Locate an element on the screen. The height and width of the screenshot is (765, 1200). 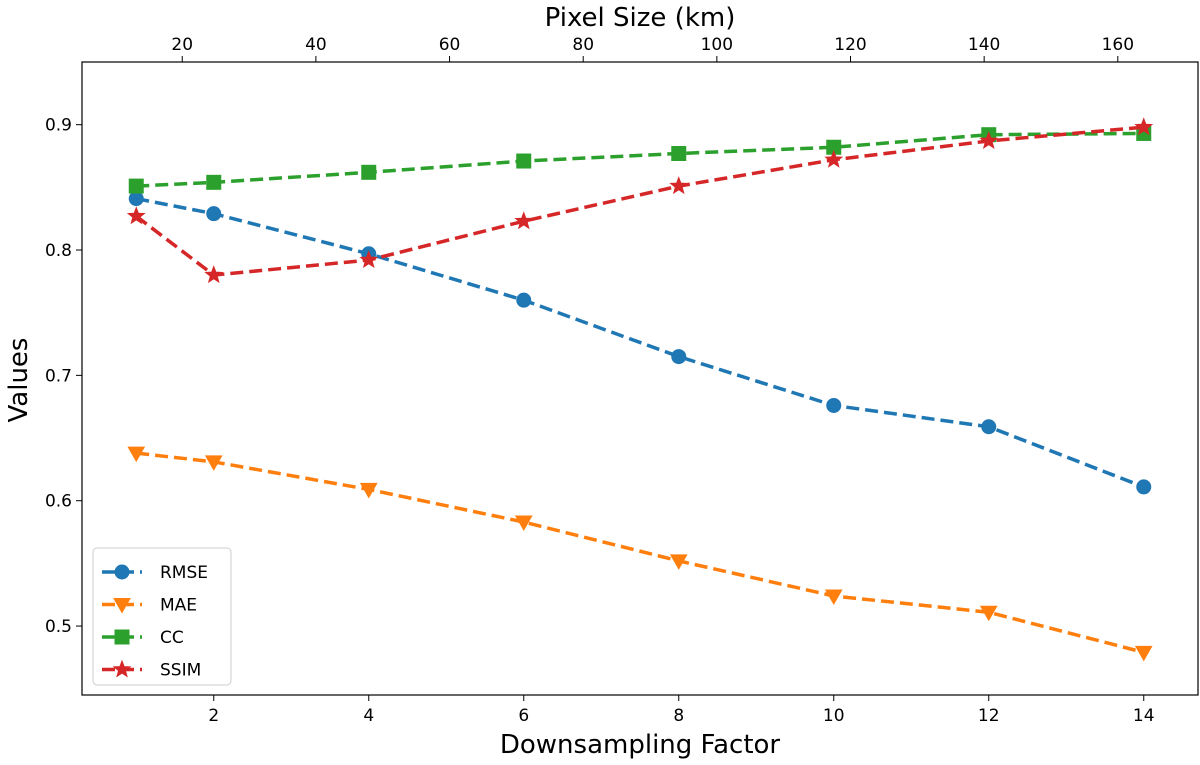
y-tick-label: 0.9 is located at coordinates (58, 126).